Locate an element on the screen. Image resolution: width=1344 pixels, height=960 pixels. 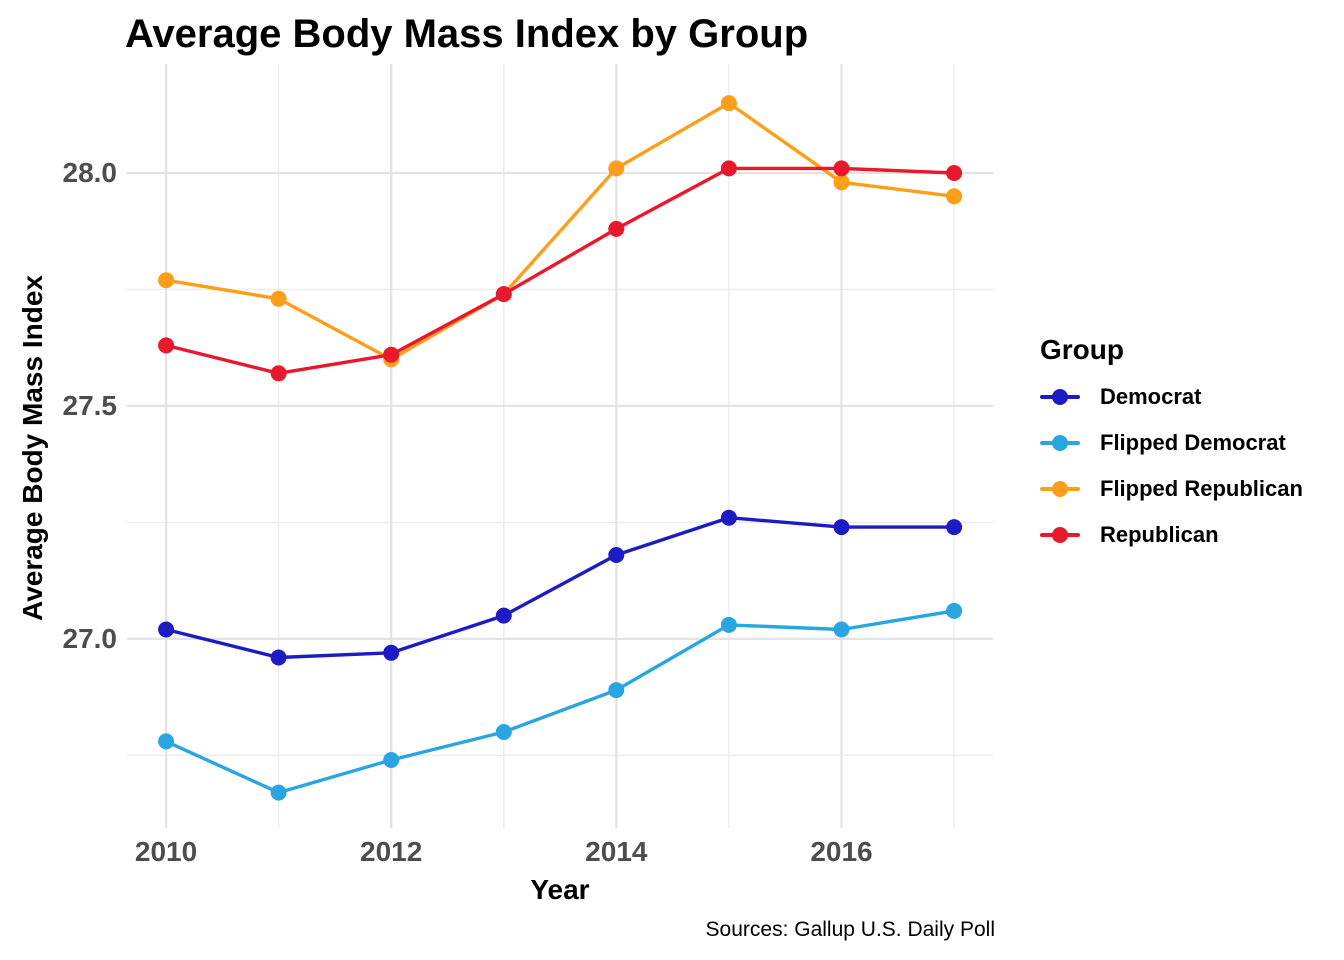
legend-key-democrat is located at coordinates (1060, 397).